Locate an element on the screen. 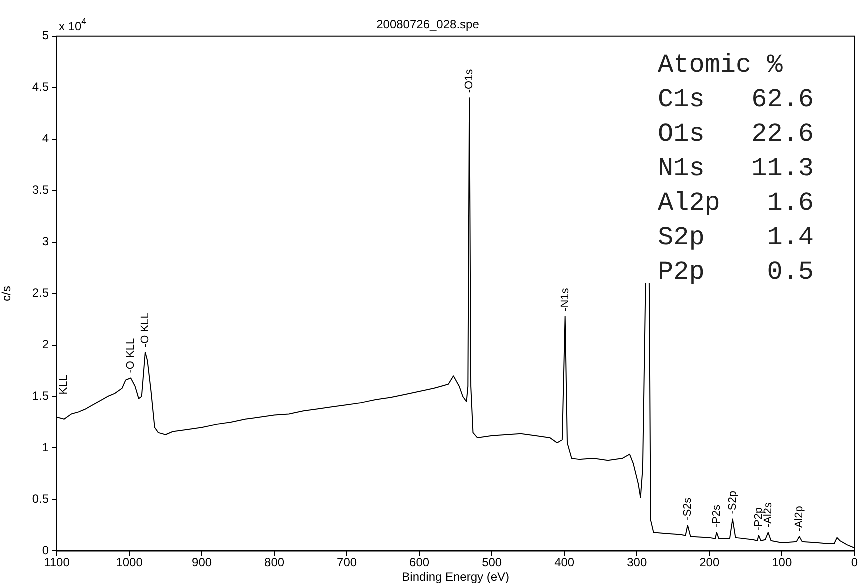 The width and height of the screenshot is (858, 585). x-axis-title: Binding Energy (eV) is located at coordinates (456, 577).